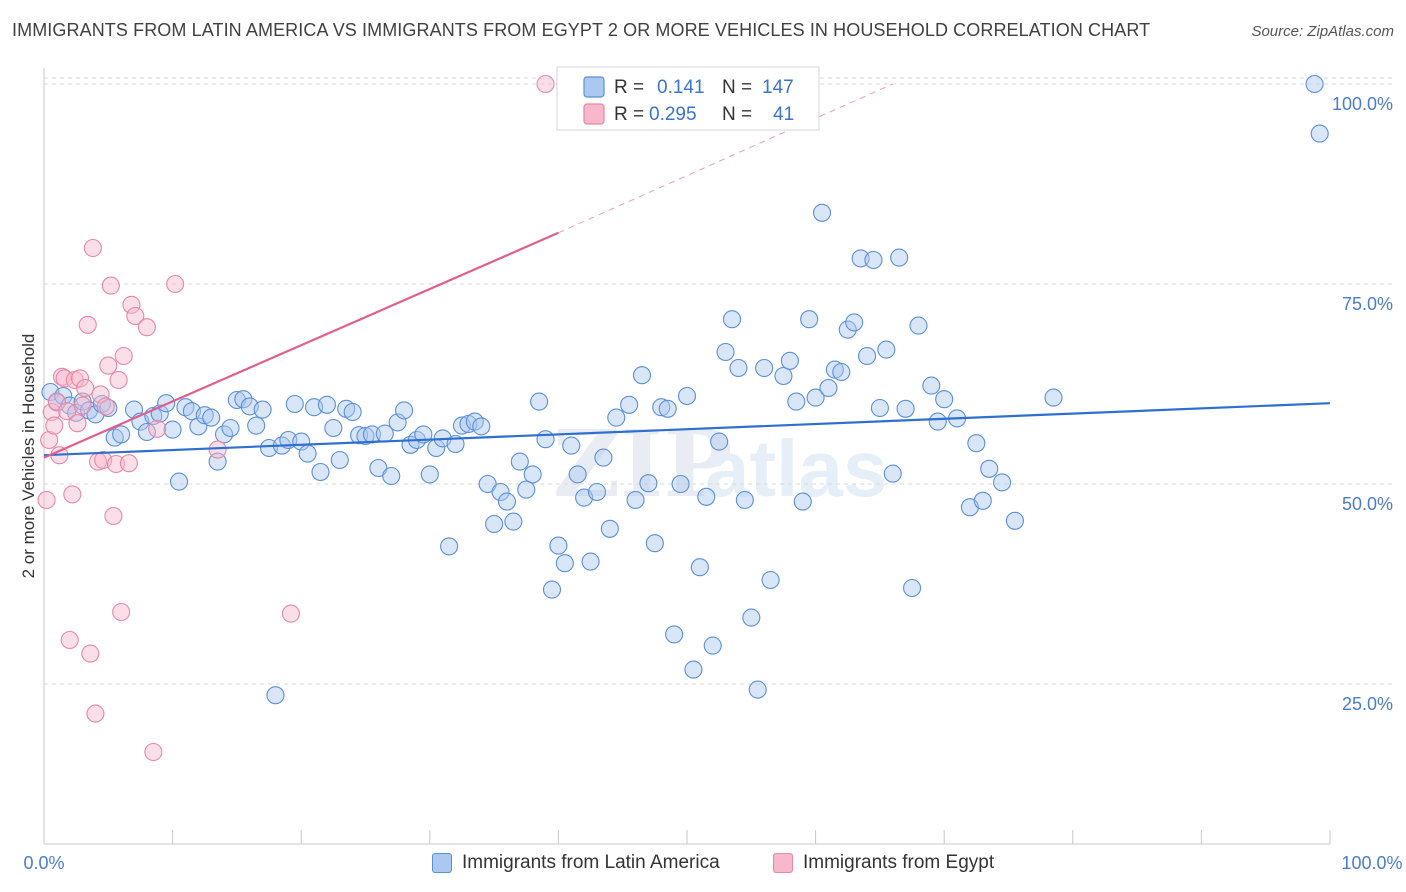 This screenshot has width=1406, height=892. Describe the element at coordinates (783, 863) in the screenshot. I see `bottom-legend-swatch-egypt` at that location.